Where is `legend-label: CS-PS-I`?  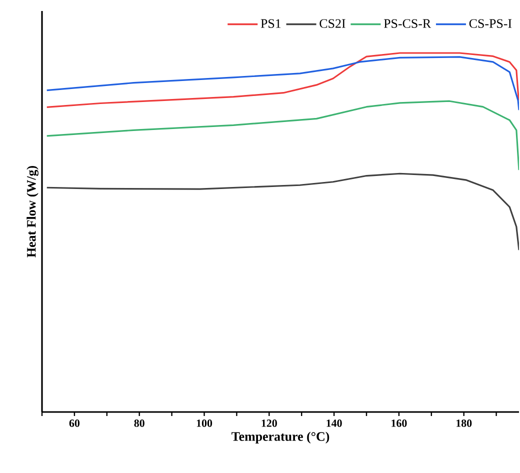
legend-label: CS-PS-I is located at coordinates (490, 23).